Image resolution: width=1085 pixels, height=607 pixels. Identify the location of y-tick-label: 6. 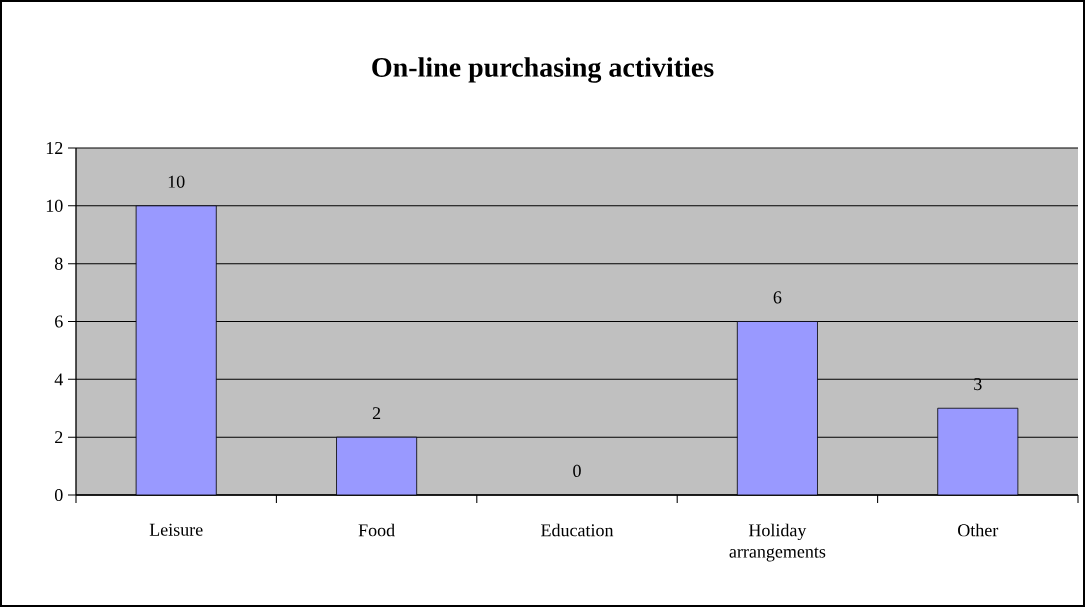
(59, 321).